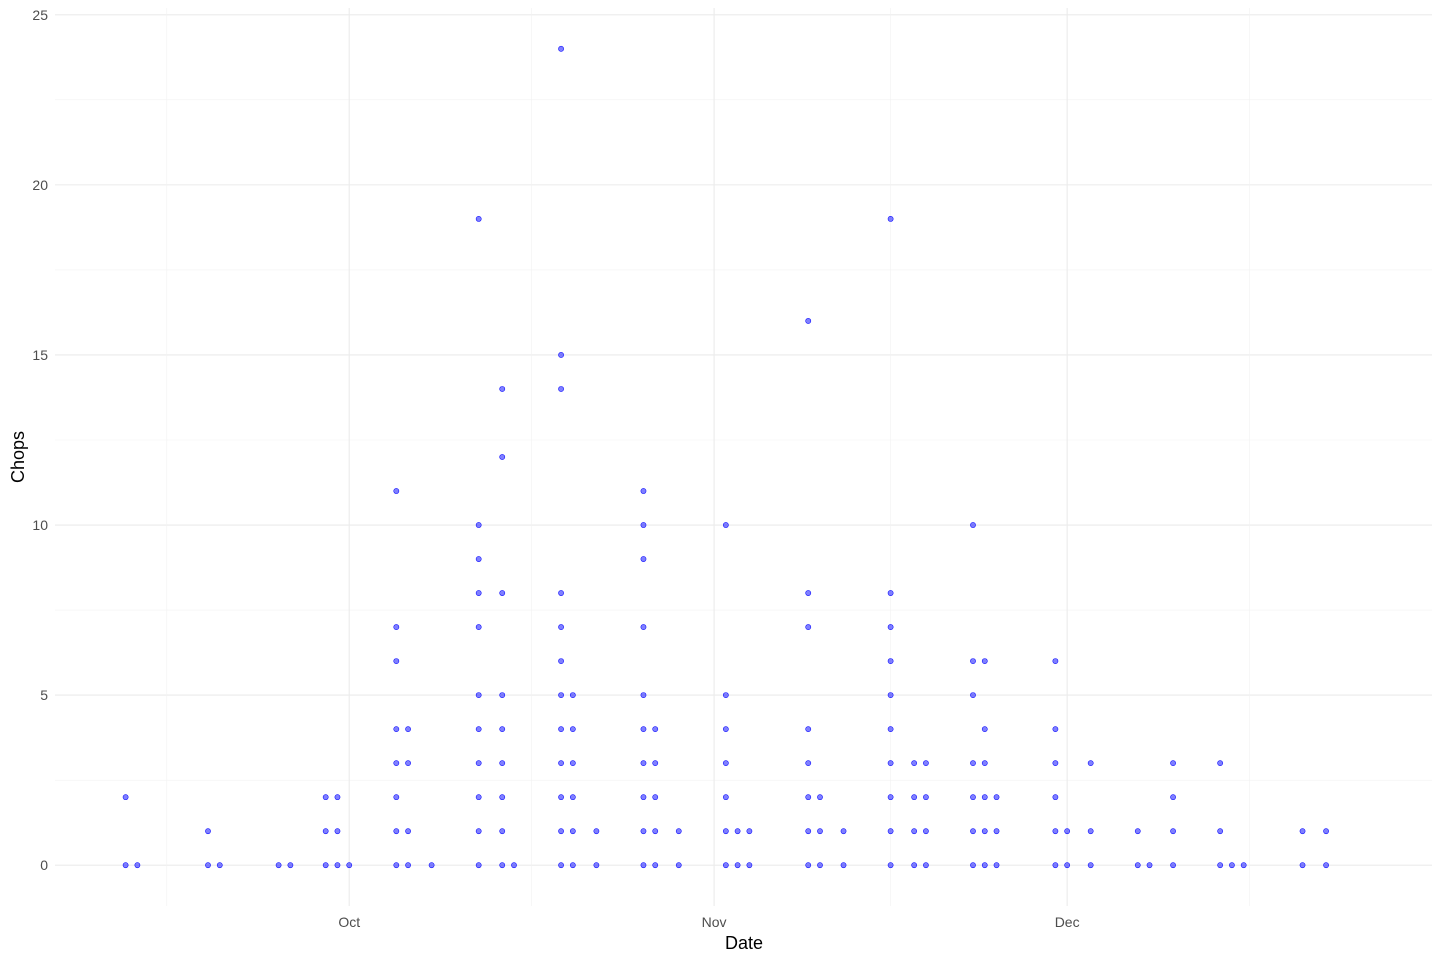  What do you see at coordinates (40, 355) in the screenshot?
I see `y-tick-label: 15` at bounding box center [40, 355].